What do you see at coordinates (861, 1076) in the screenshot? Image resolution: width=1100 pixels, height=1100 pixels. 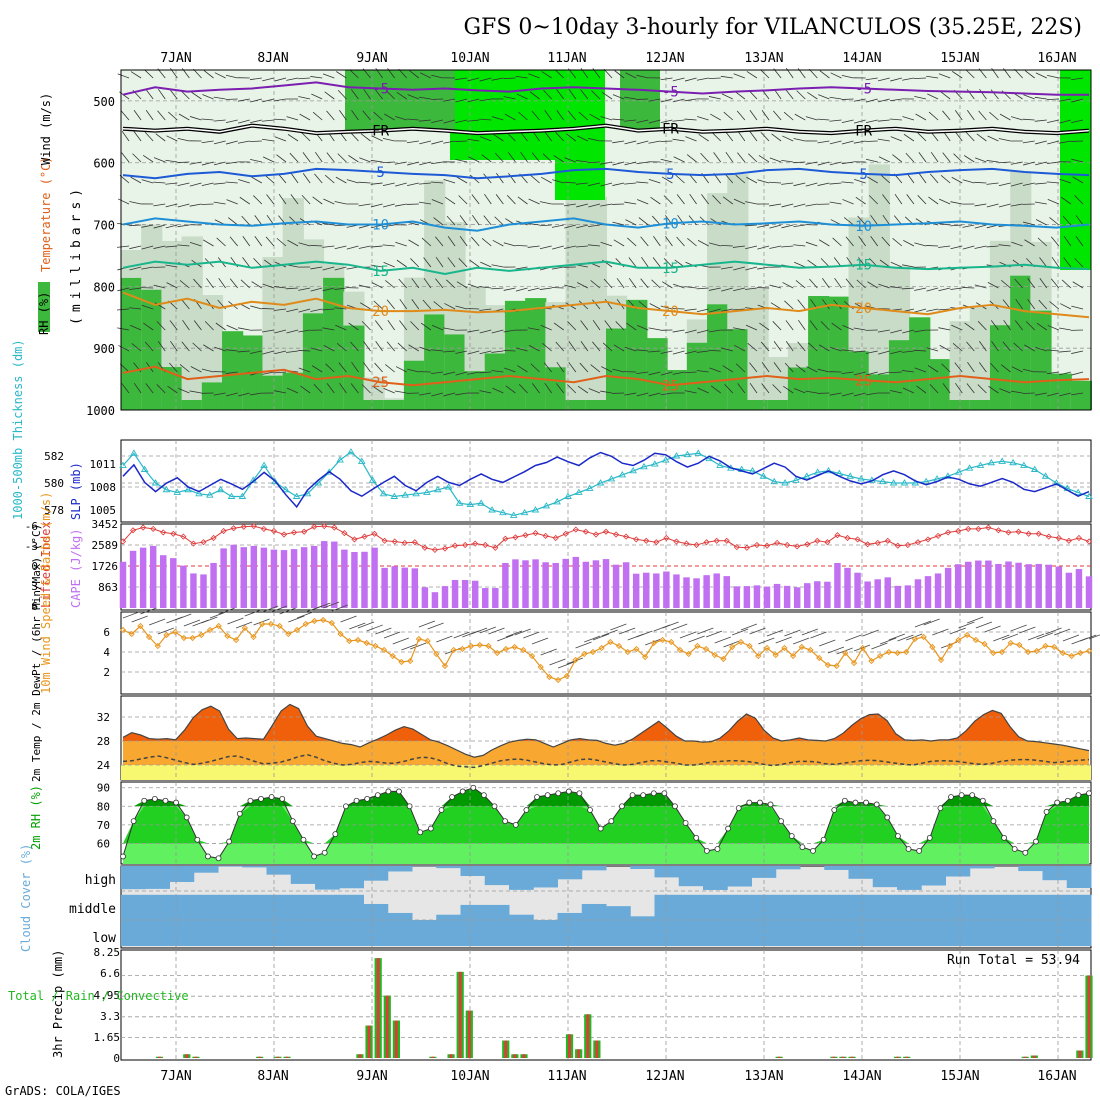 I see `date-label-bottom: 14JAN` at bounding box center [861, 1076].